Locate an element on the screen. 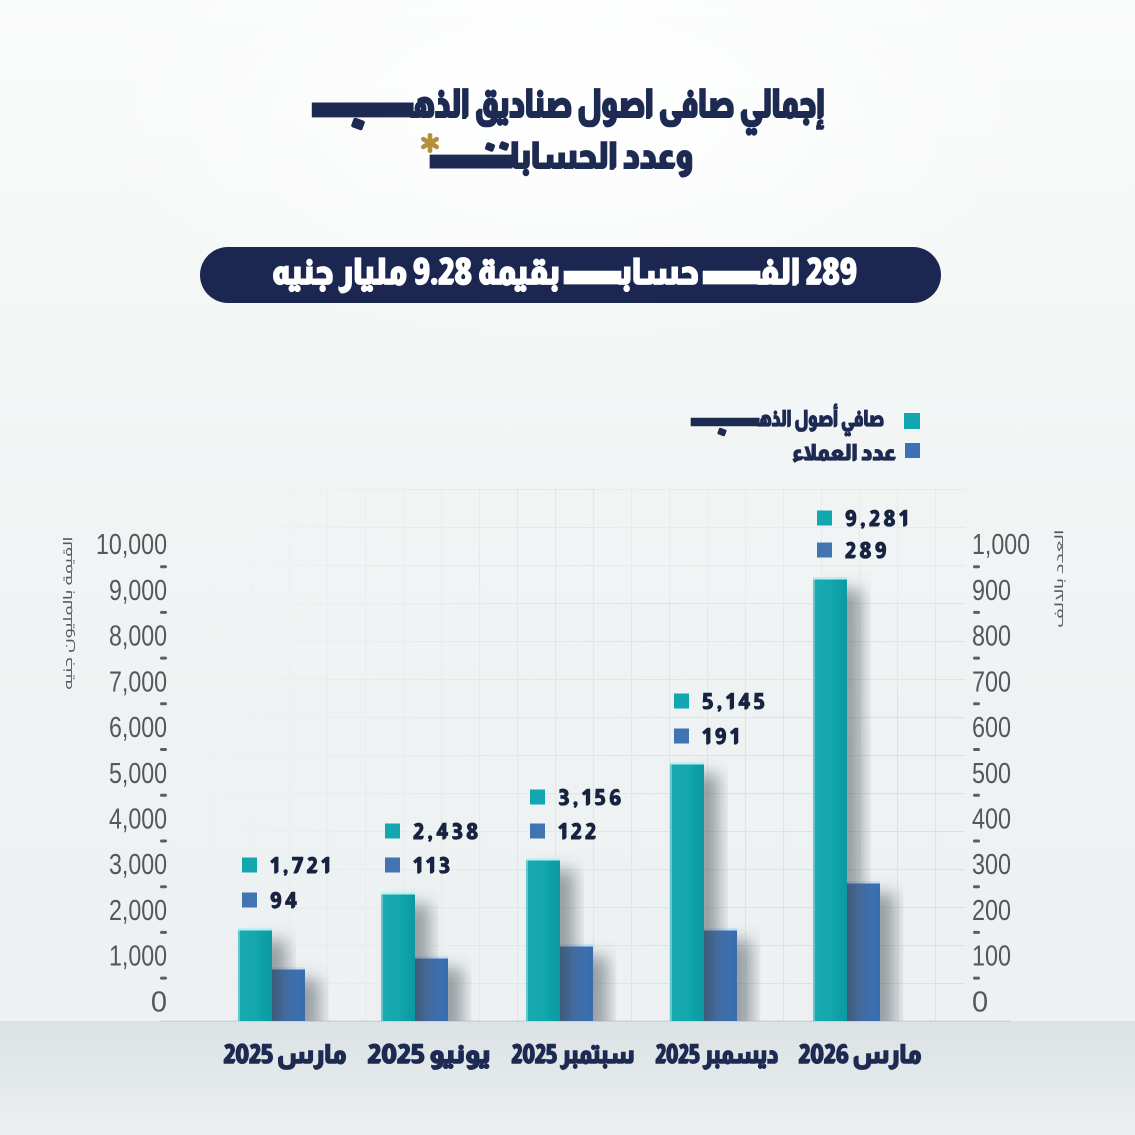 This screenshot has width=1135, height=1135. svg-text: 100 is located at coordinates (991, 957).